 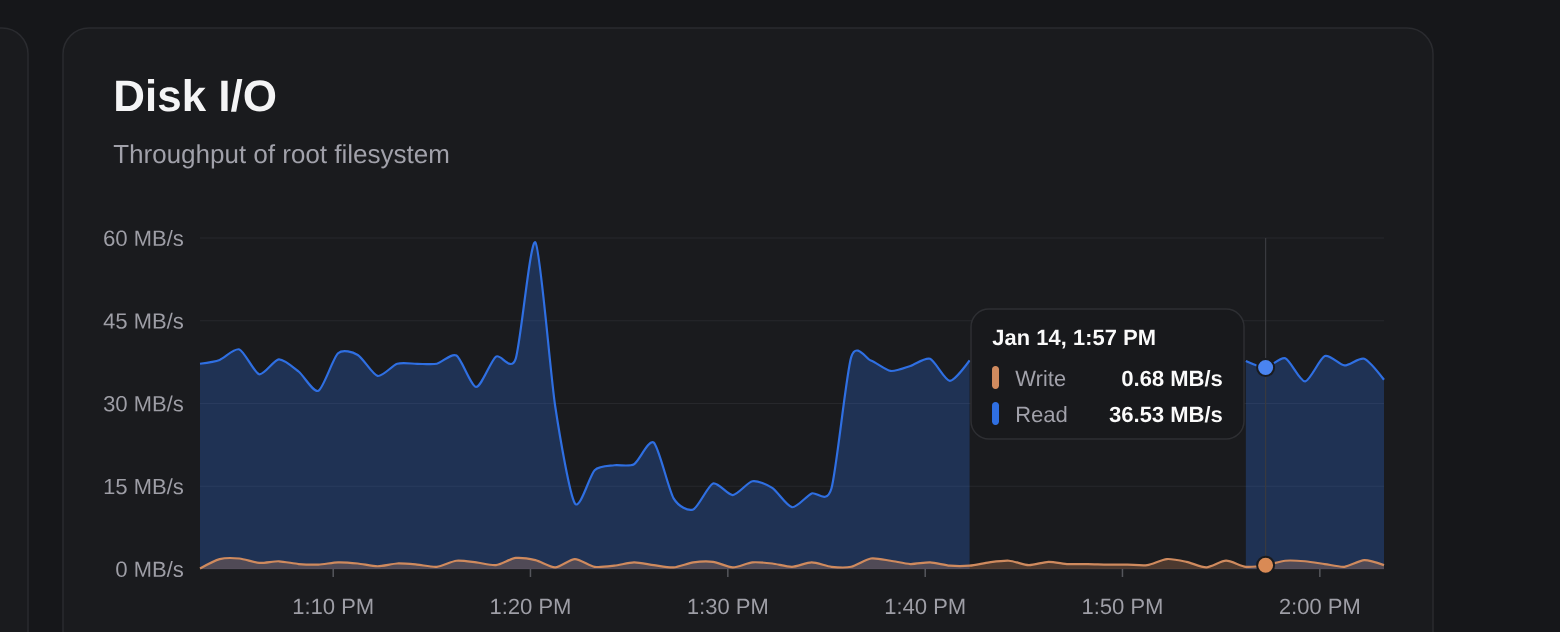 I want to click on legend-label: Read, so click(x=1042, y=414).